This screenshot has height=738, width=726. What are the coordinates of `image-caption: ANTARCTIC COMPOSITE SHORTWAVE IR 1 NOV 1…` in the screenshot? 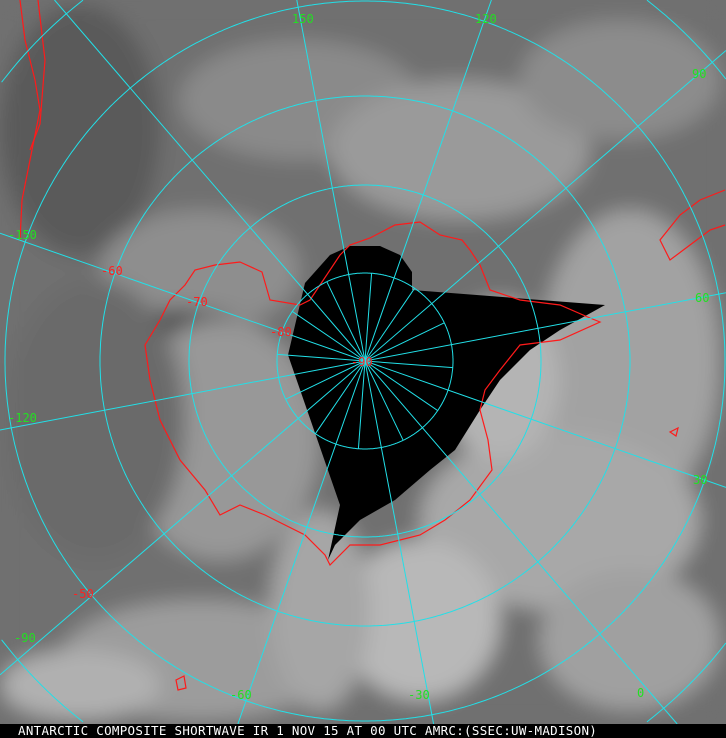 It's located at (363, 731).